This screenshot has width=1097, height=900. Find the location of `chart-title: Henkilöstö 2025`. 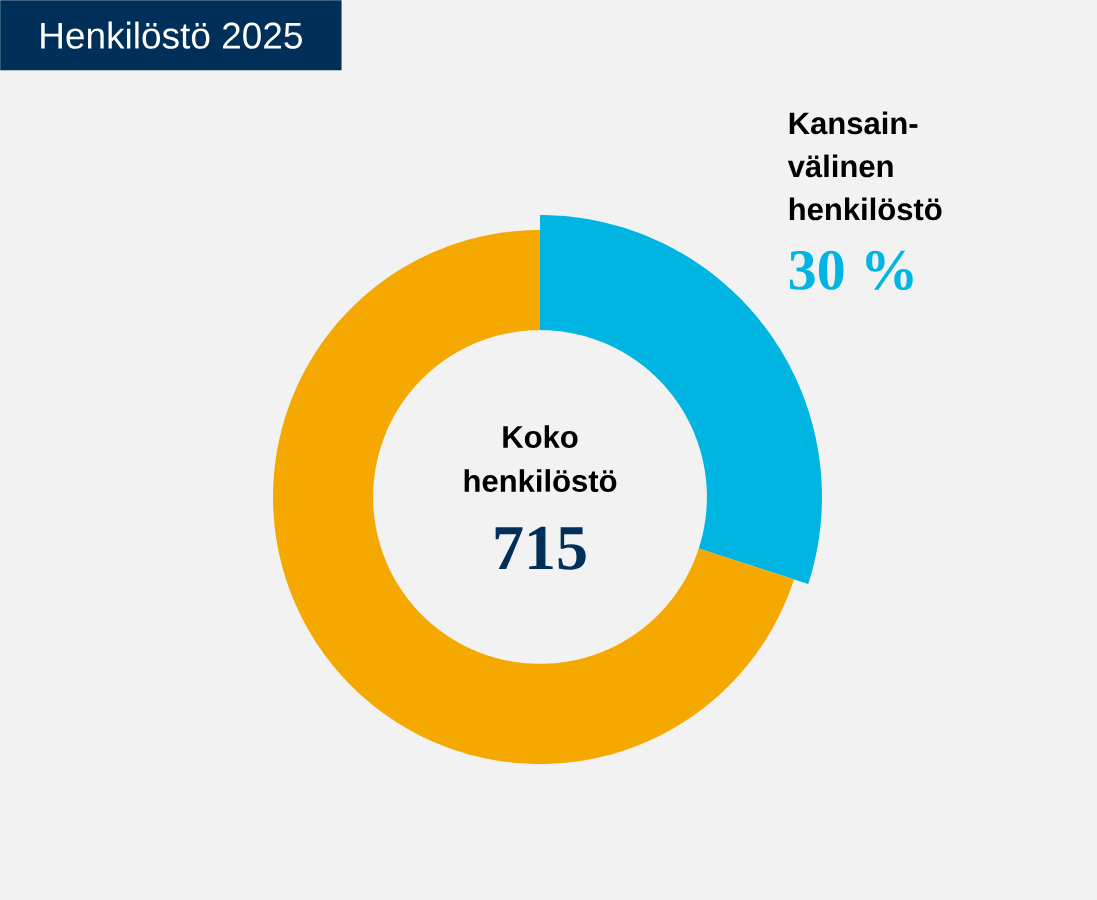

chart-title: Henkilöstö 2025 is located at coordinates (171, 35).